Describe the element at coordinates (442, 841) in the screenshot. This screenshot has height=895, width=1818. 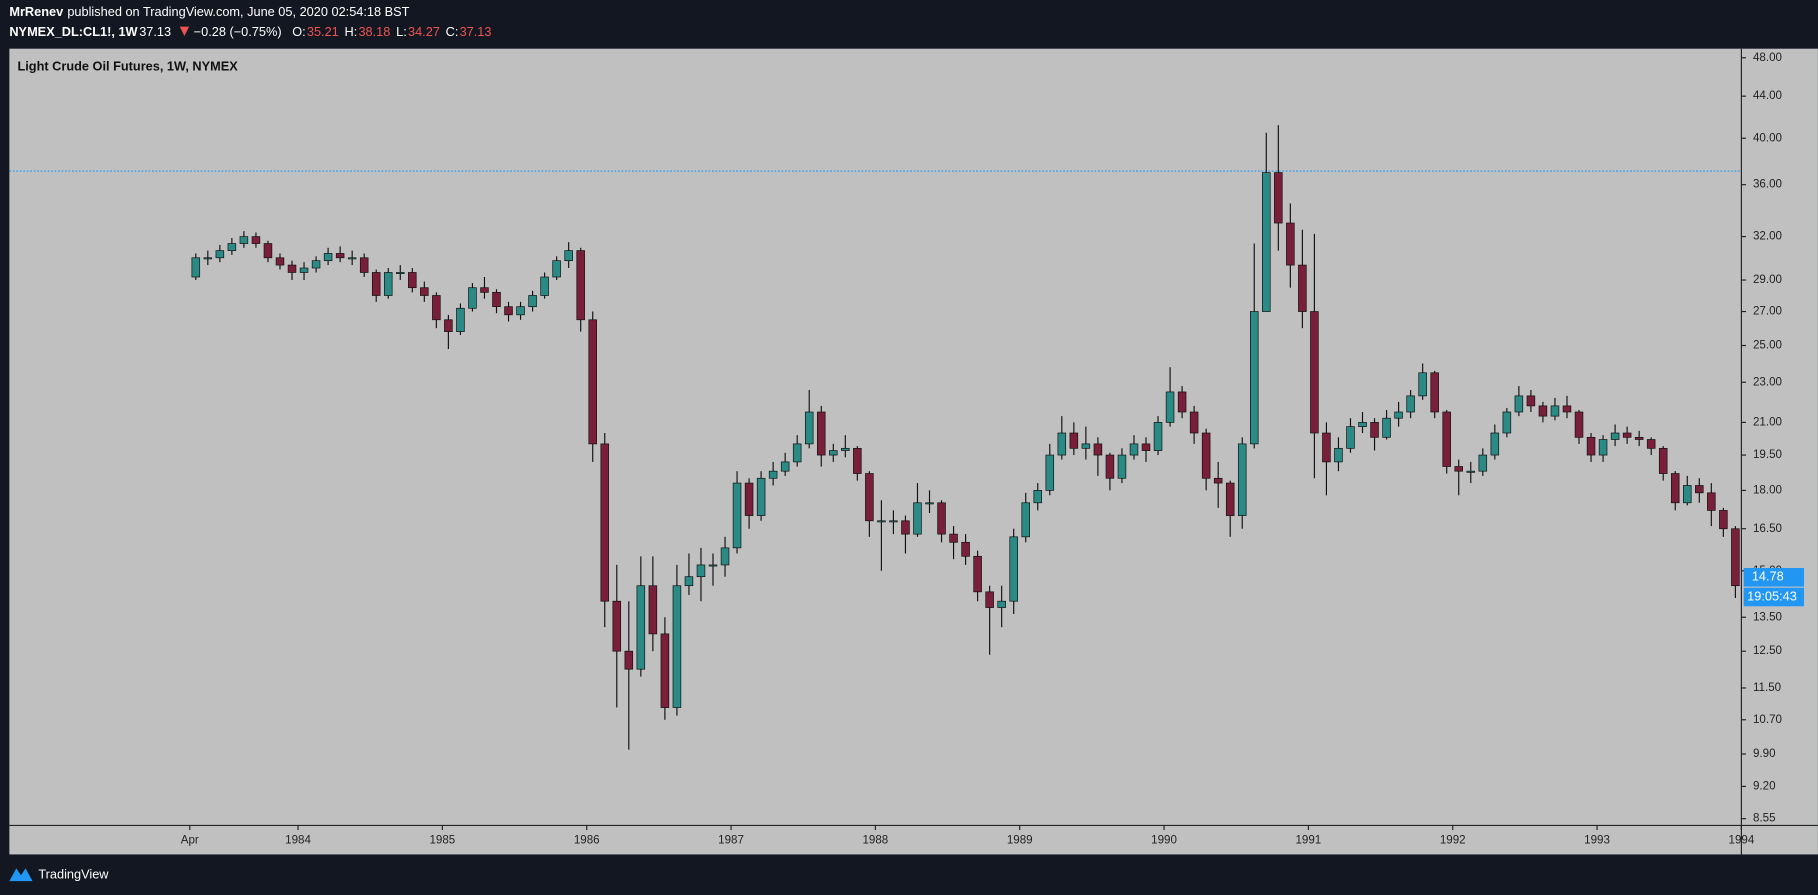
I see `x-tick-label: 1985` at that location.